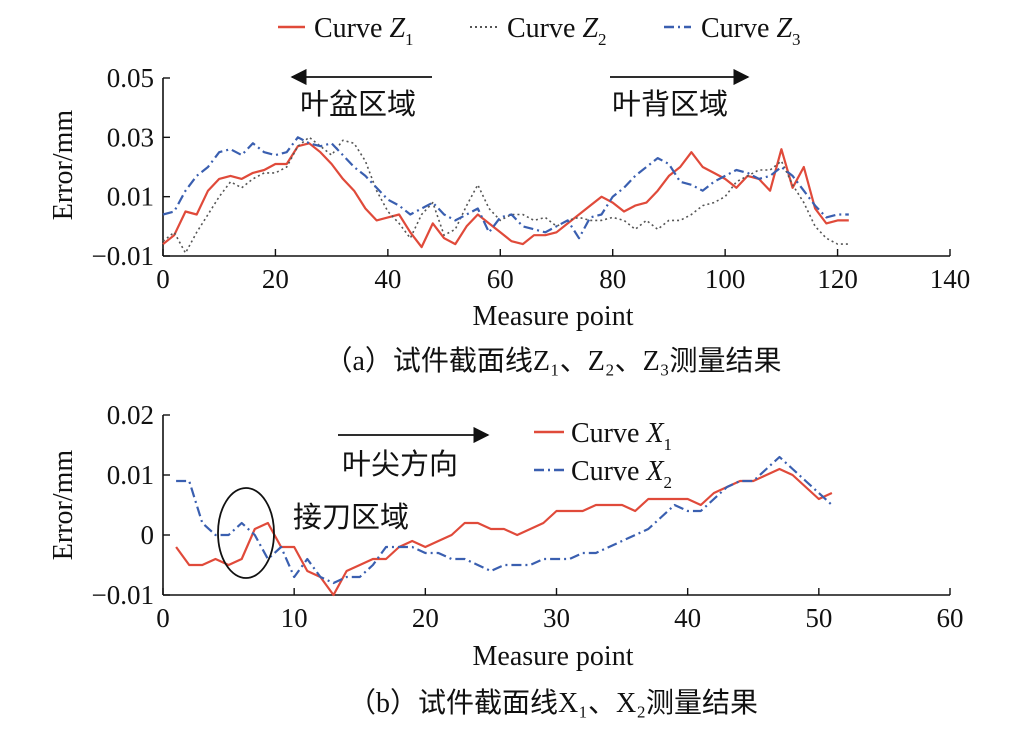 This screenshot has width=1022, height=744. Describe the element at coordinates (148, 535) in the screenshot. I see `y-tick-label: 0` at that location.